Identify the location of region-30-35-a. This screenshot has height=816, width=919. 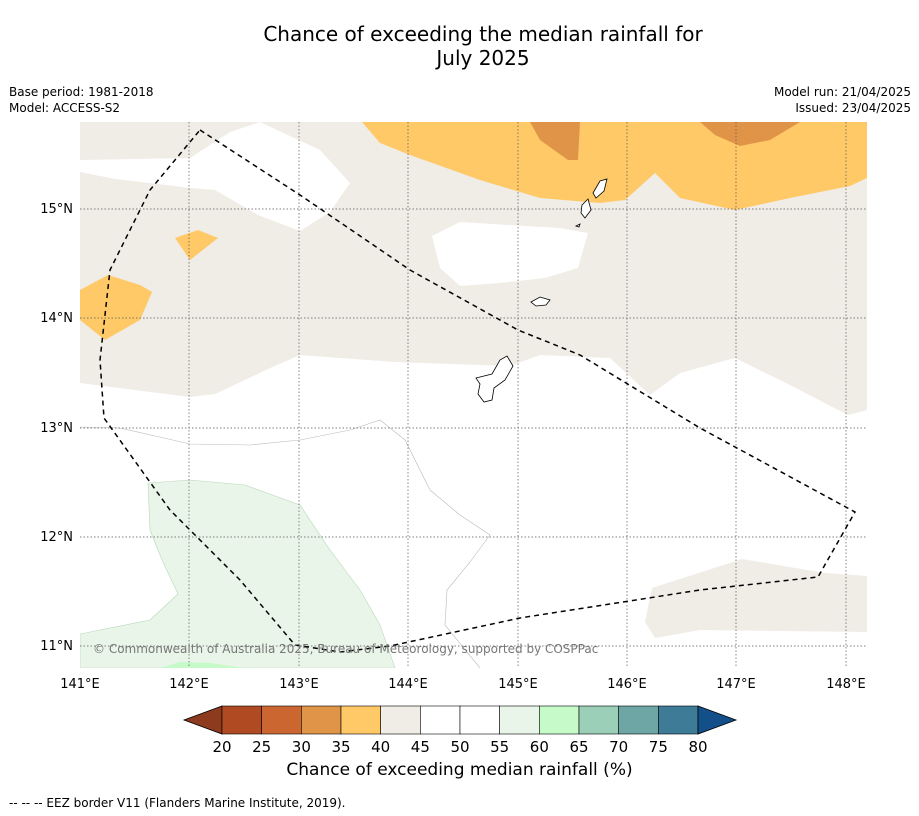
(555, 141).